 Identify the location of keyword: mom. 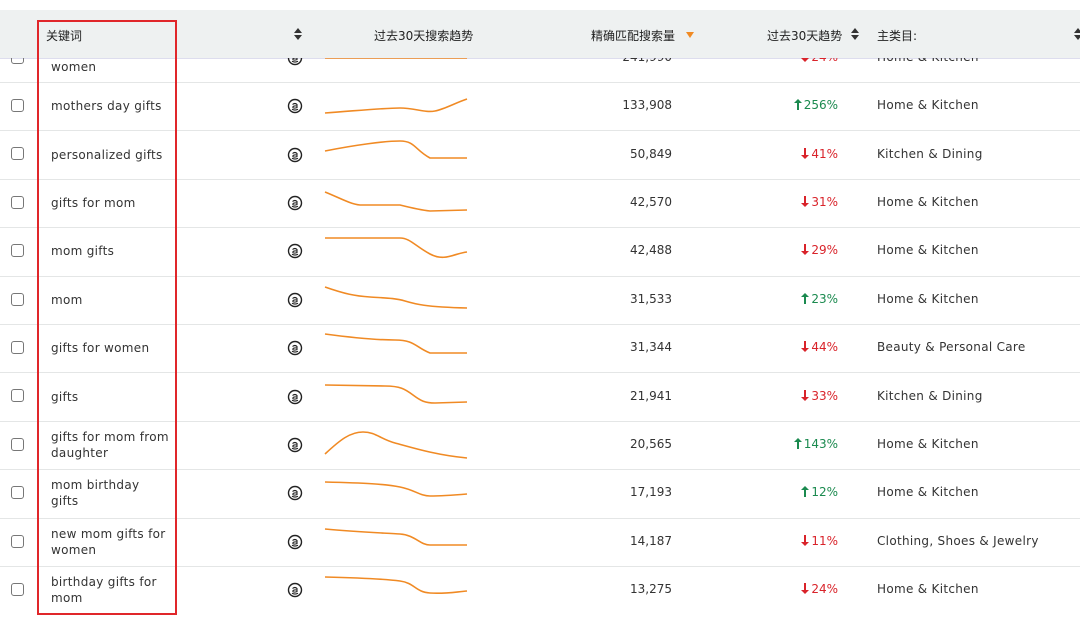
(67, 299).